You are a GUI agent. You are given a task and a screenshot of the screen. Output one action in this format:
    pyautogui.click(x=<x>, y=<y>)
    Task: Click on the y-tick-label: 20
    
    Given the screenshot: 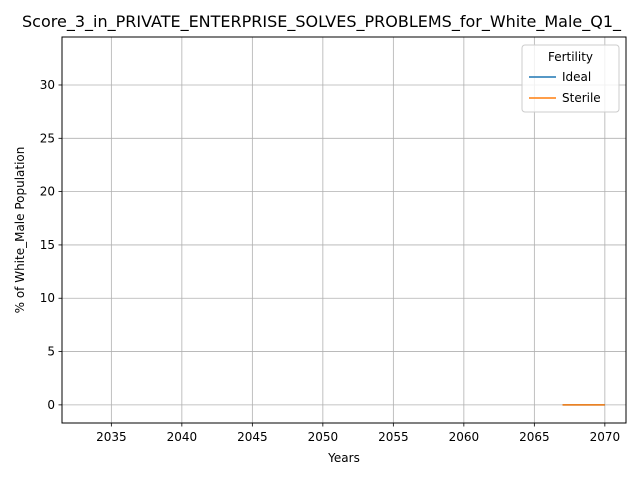 What is the action you would take?
    pyautogui.click(x=47, y=192)
    